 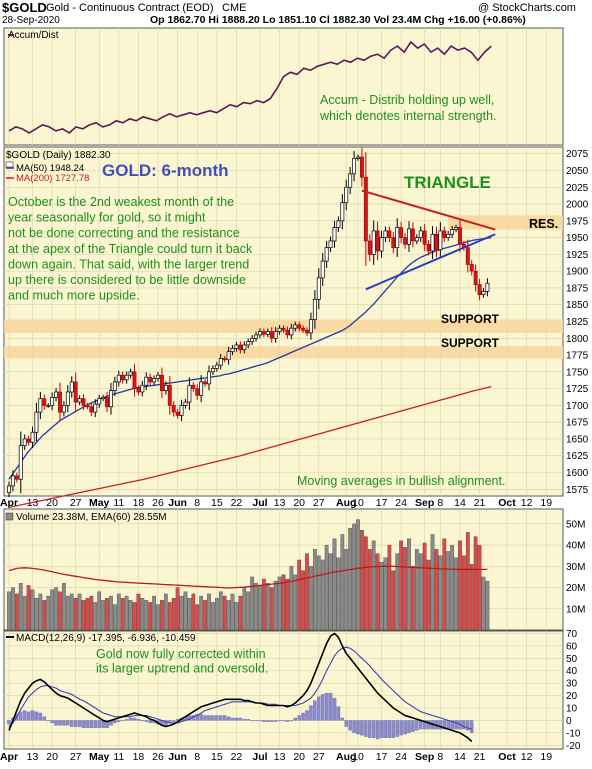 I want to click on x-tick-label: Jun, so click(x=177, y=503).